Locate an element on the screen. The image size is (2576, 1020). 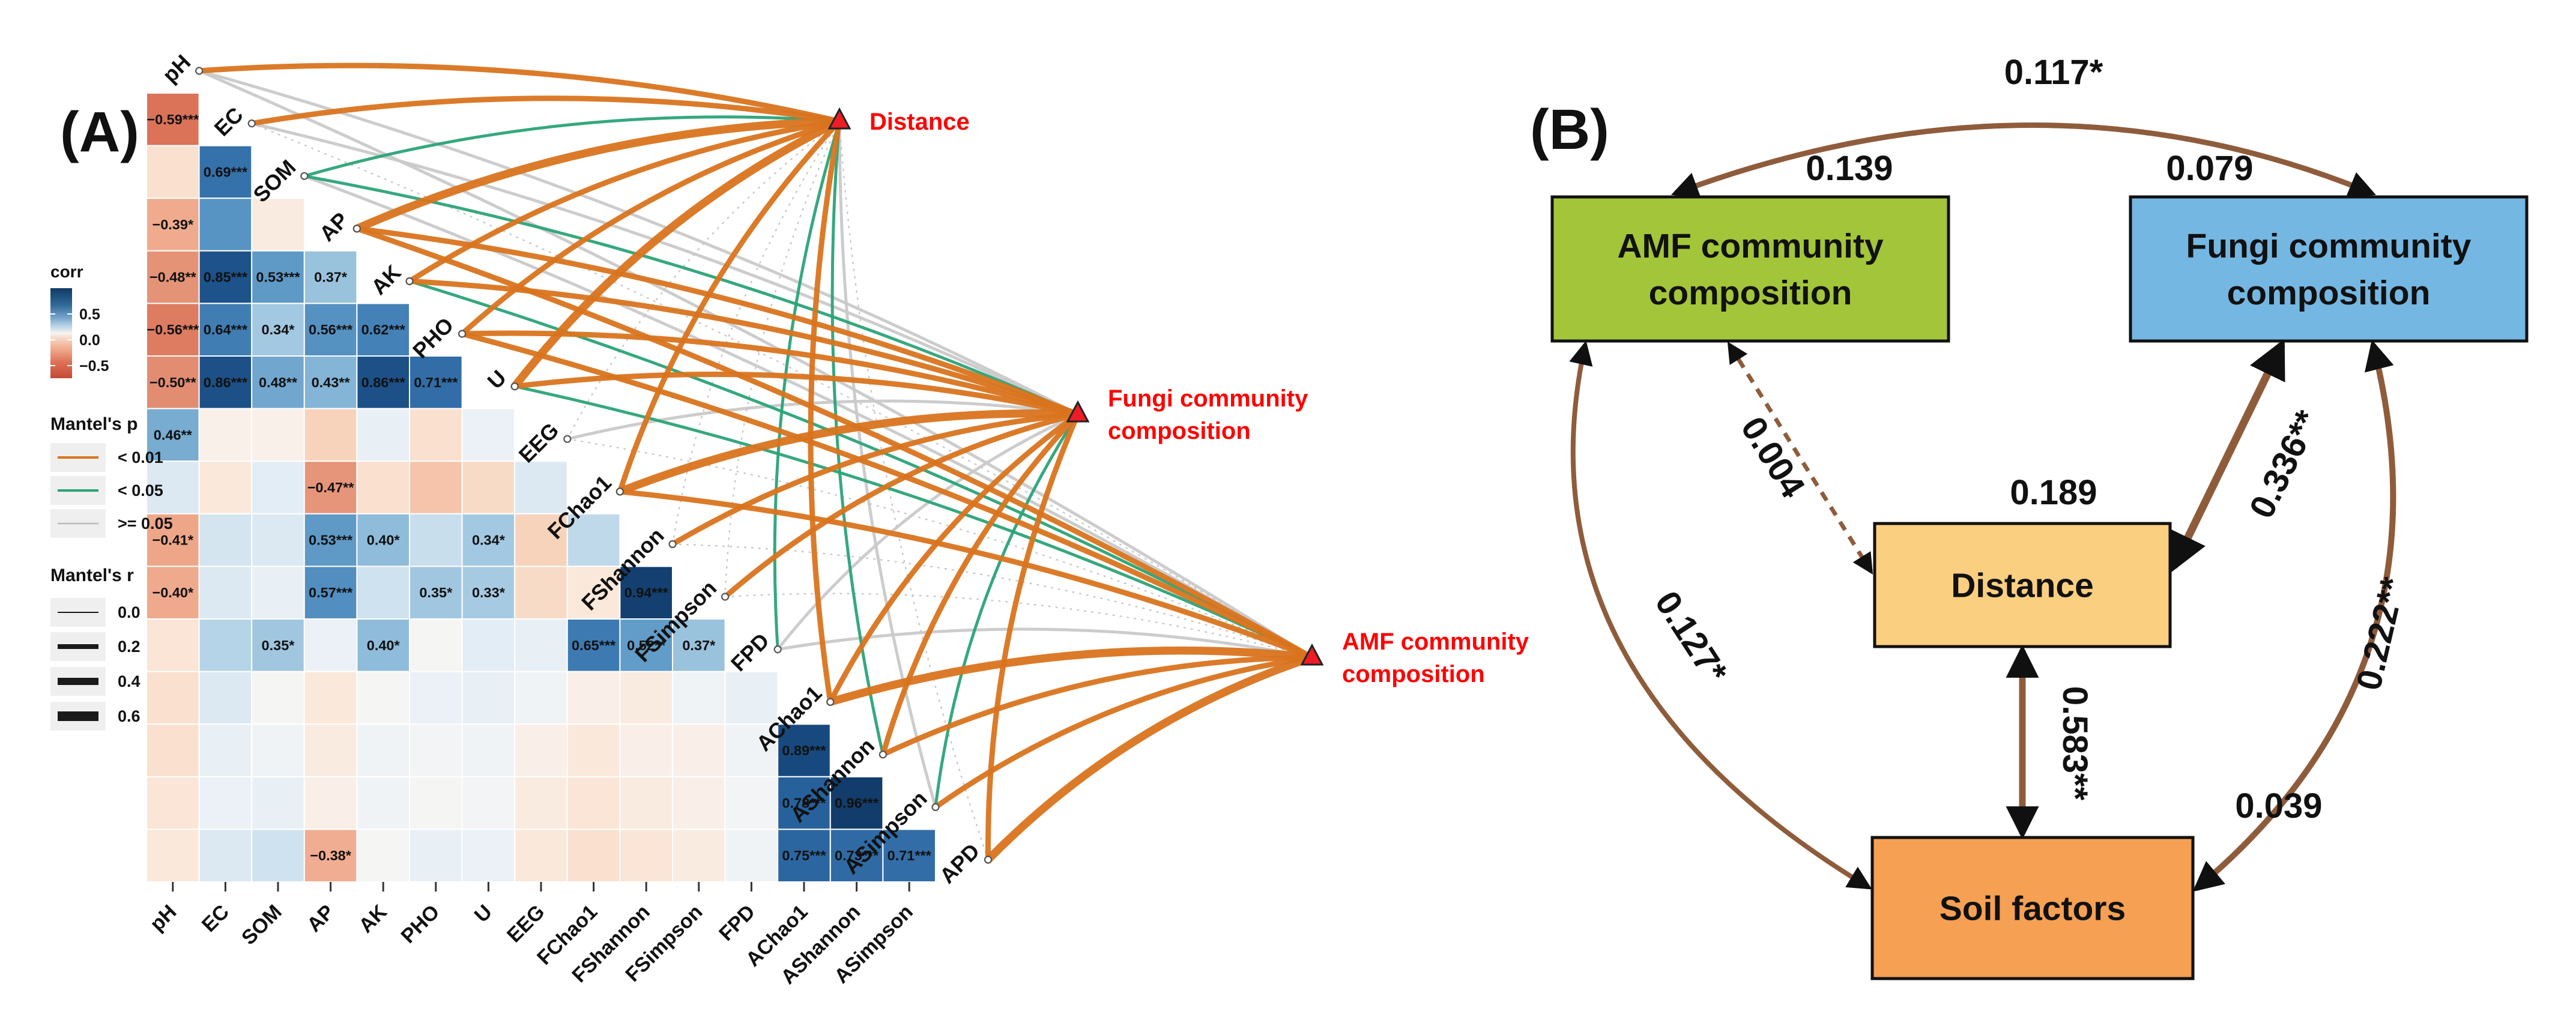
r2-value-amf: 0.139 is located at coordinates (1849, 169).